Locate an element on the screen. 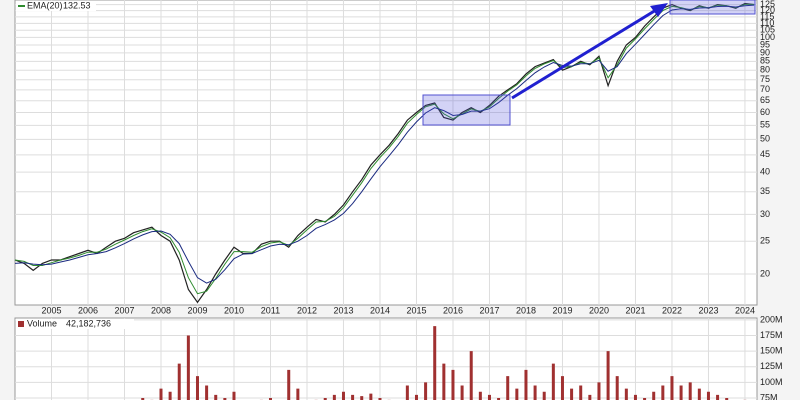 This screenshot has width=800, height=400. y-tick-label: 80 is located at coordinates (765, 70).